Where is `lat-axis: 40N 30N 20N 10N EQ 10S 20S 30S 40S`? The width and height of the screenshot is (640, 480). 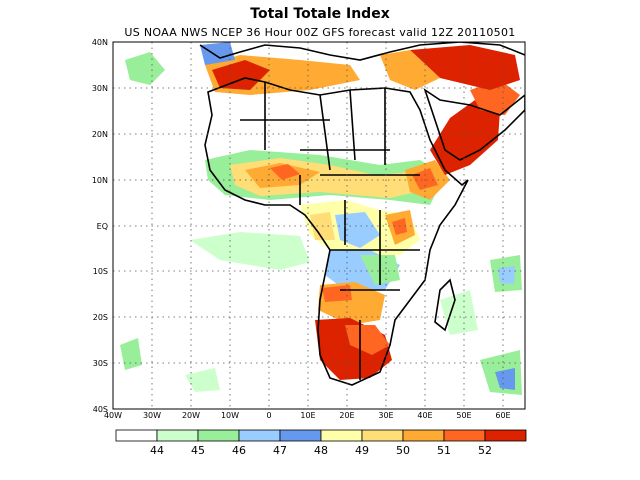 lat-axis: 40N 30N 20N 10N EQ 10S 20S 30S 40S is located at coordinates (100, 226).